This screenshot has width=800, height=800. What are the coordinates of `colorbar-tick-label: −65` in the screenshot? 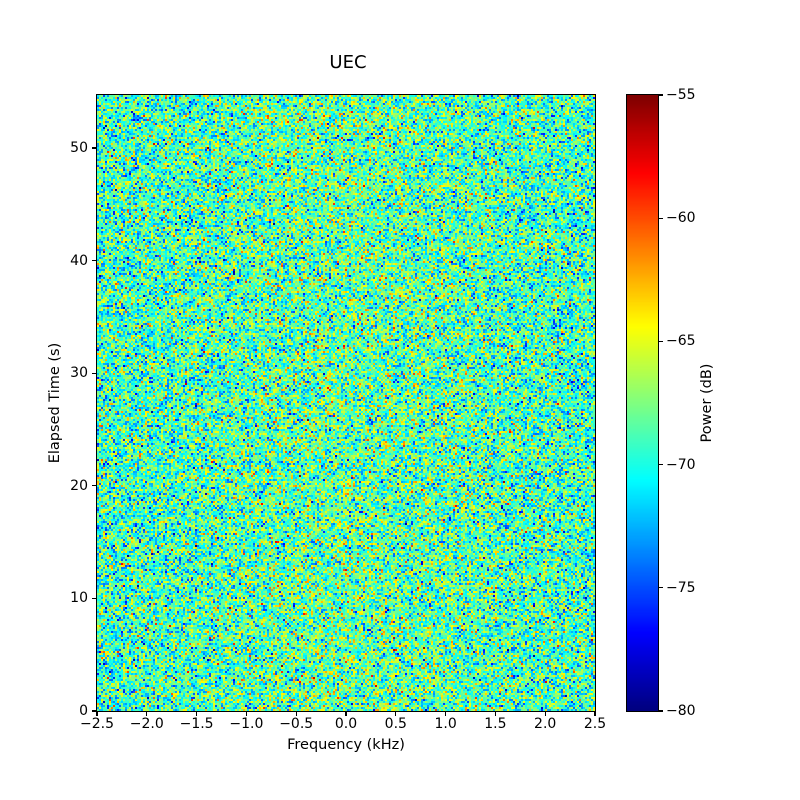 It's located at (681, 341).